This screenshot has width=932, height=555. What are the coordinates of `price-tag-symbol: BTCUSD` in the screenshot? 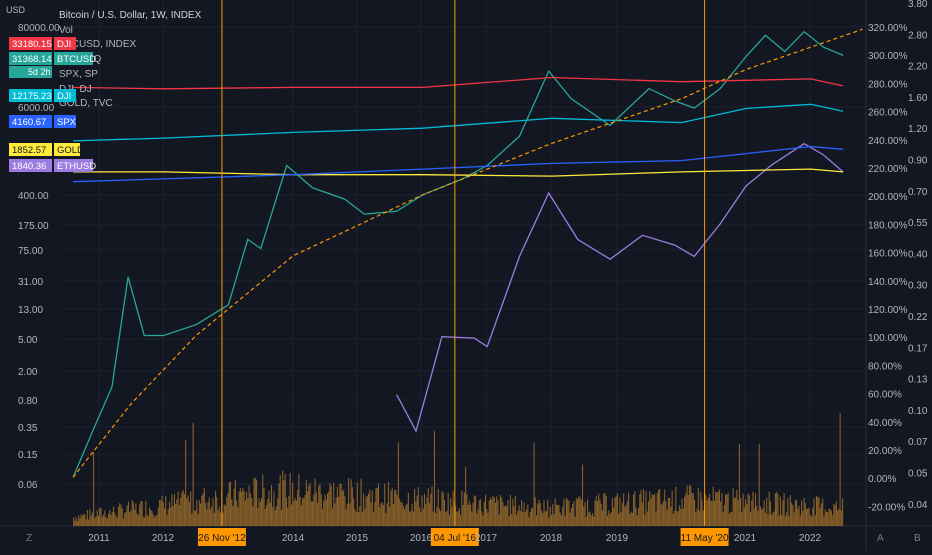 It's located at (76, 59).